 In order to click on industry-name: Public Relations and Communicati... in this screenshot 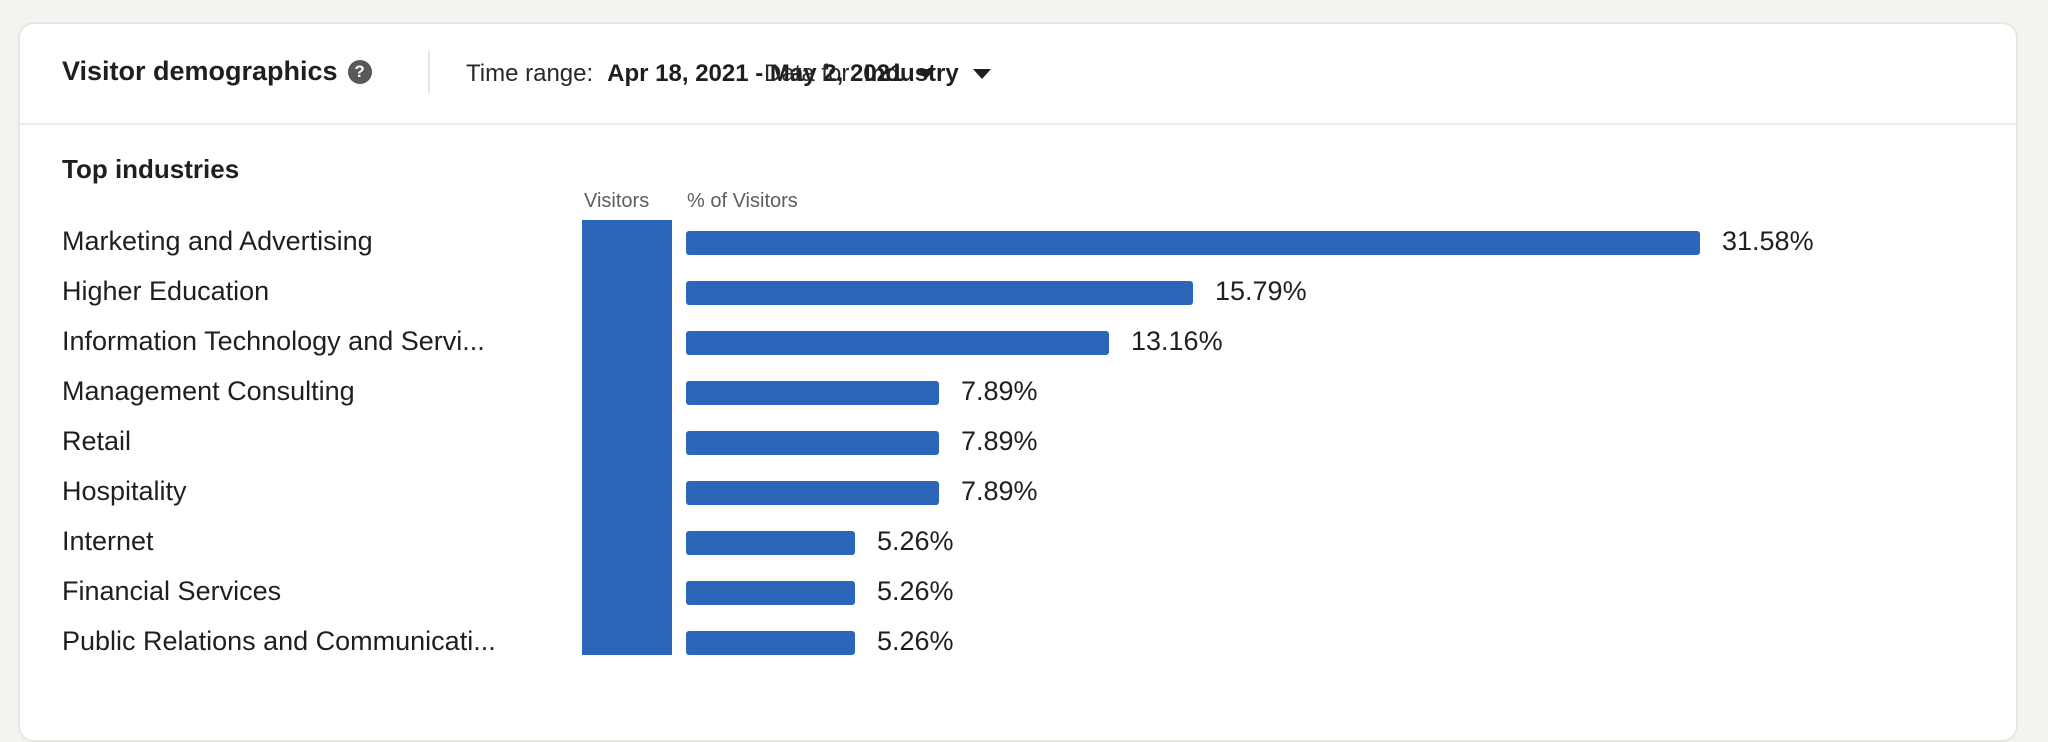, I will do `click(279, 641)`.